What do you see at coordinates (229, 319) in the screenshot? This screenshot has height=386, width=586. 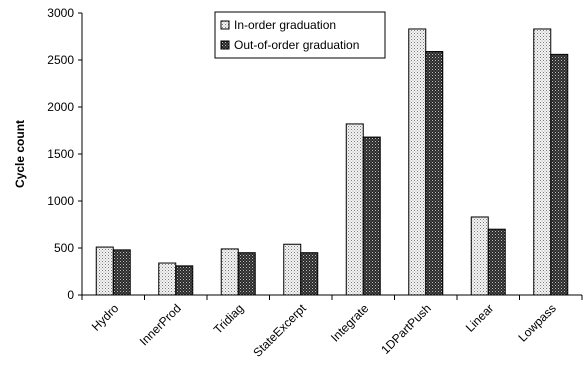 I see `category-label: Tridiag` at bounding box center [229, 319].